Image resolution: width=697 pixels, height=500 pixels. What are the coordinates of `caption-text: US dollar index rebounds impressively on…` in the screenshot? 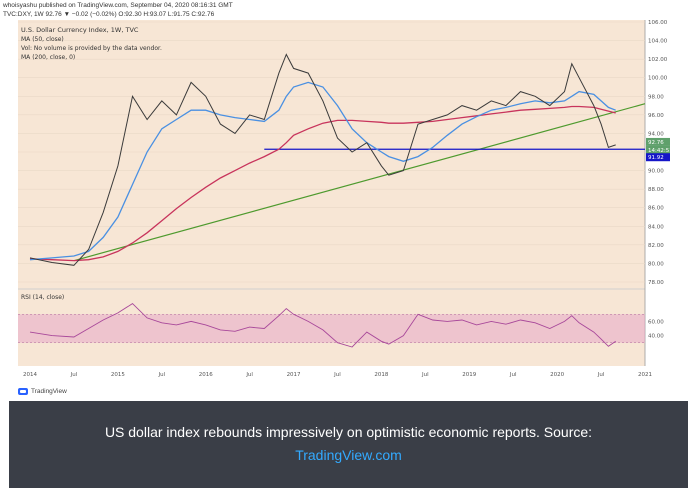 It's located at (348, 432).